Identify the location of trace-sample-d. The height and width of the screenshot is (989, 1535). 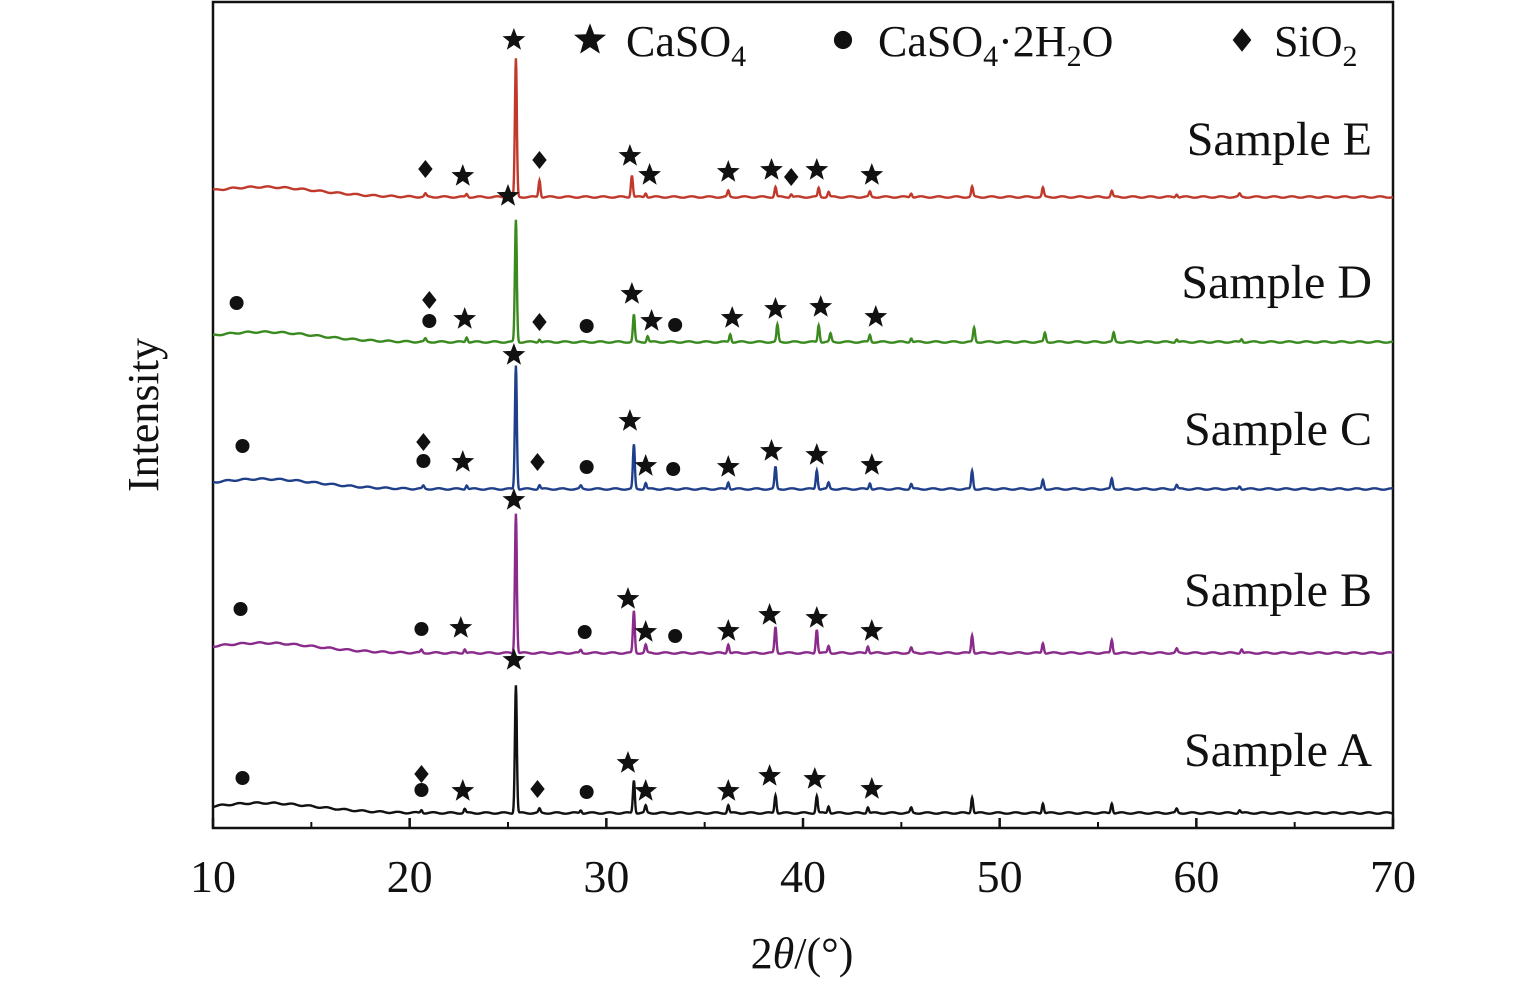
(803, 281).